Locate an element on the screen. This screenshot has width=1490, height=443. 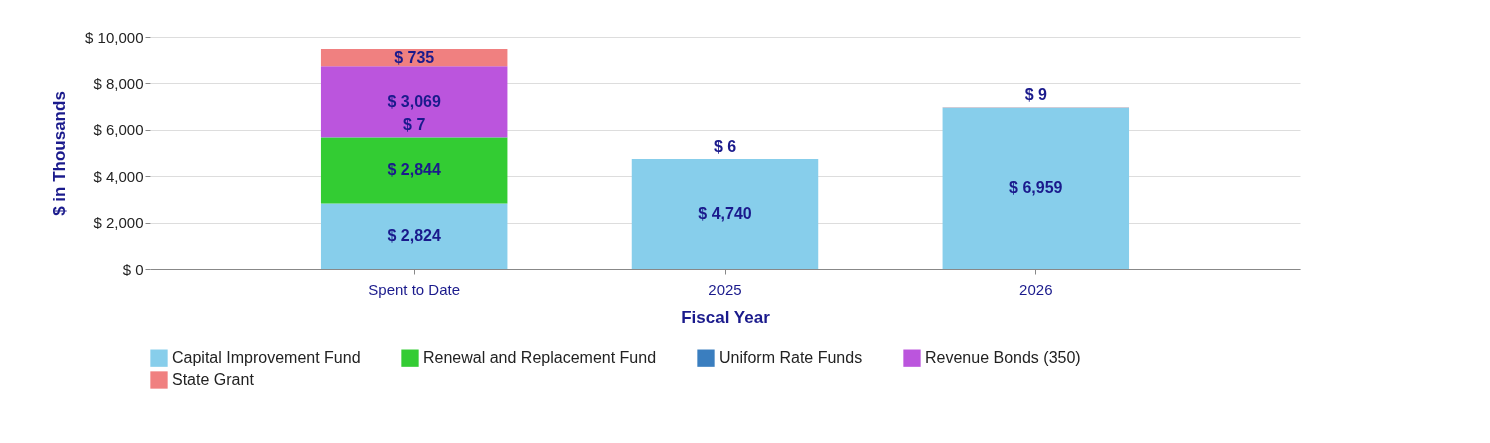
y-tick-label: $ 10,000 is located at coordinates (114, 37).